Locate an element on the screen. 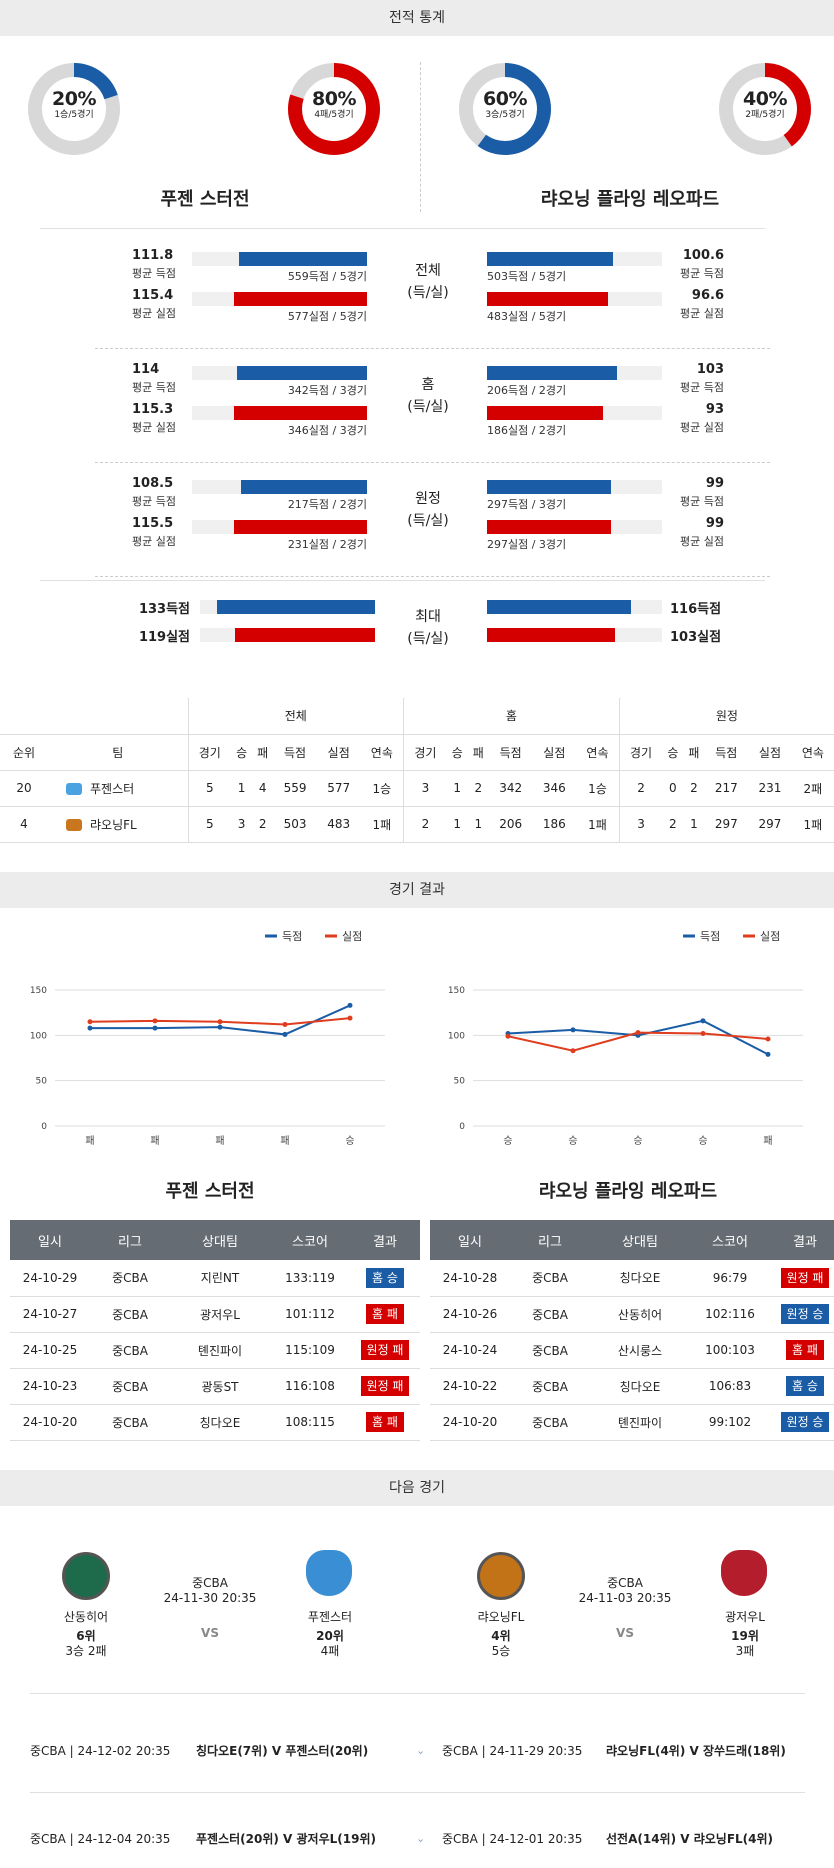 The width and height of the screenshot is (834, 1868). game-time: 24-11-03 20:35 is located at coordinates (625, 1598).